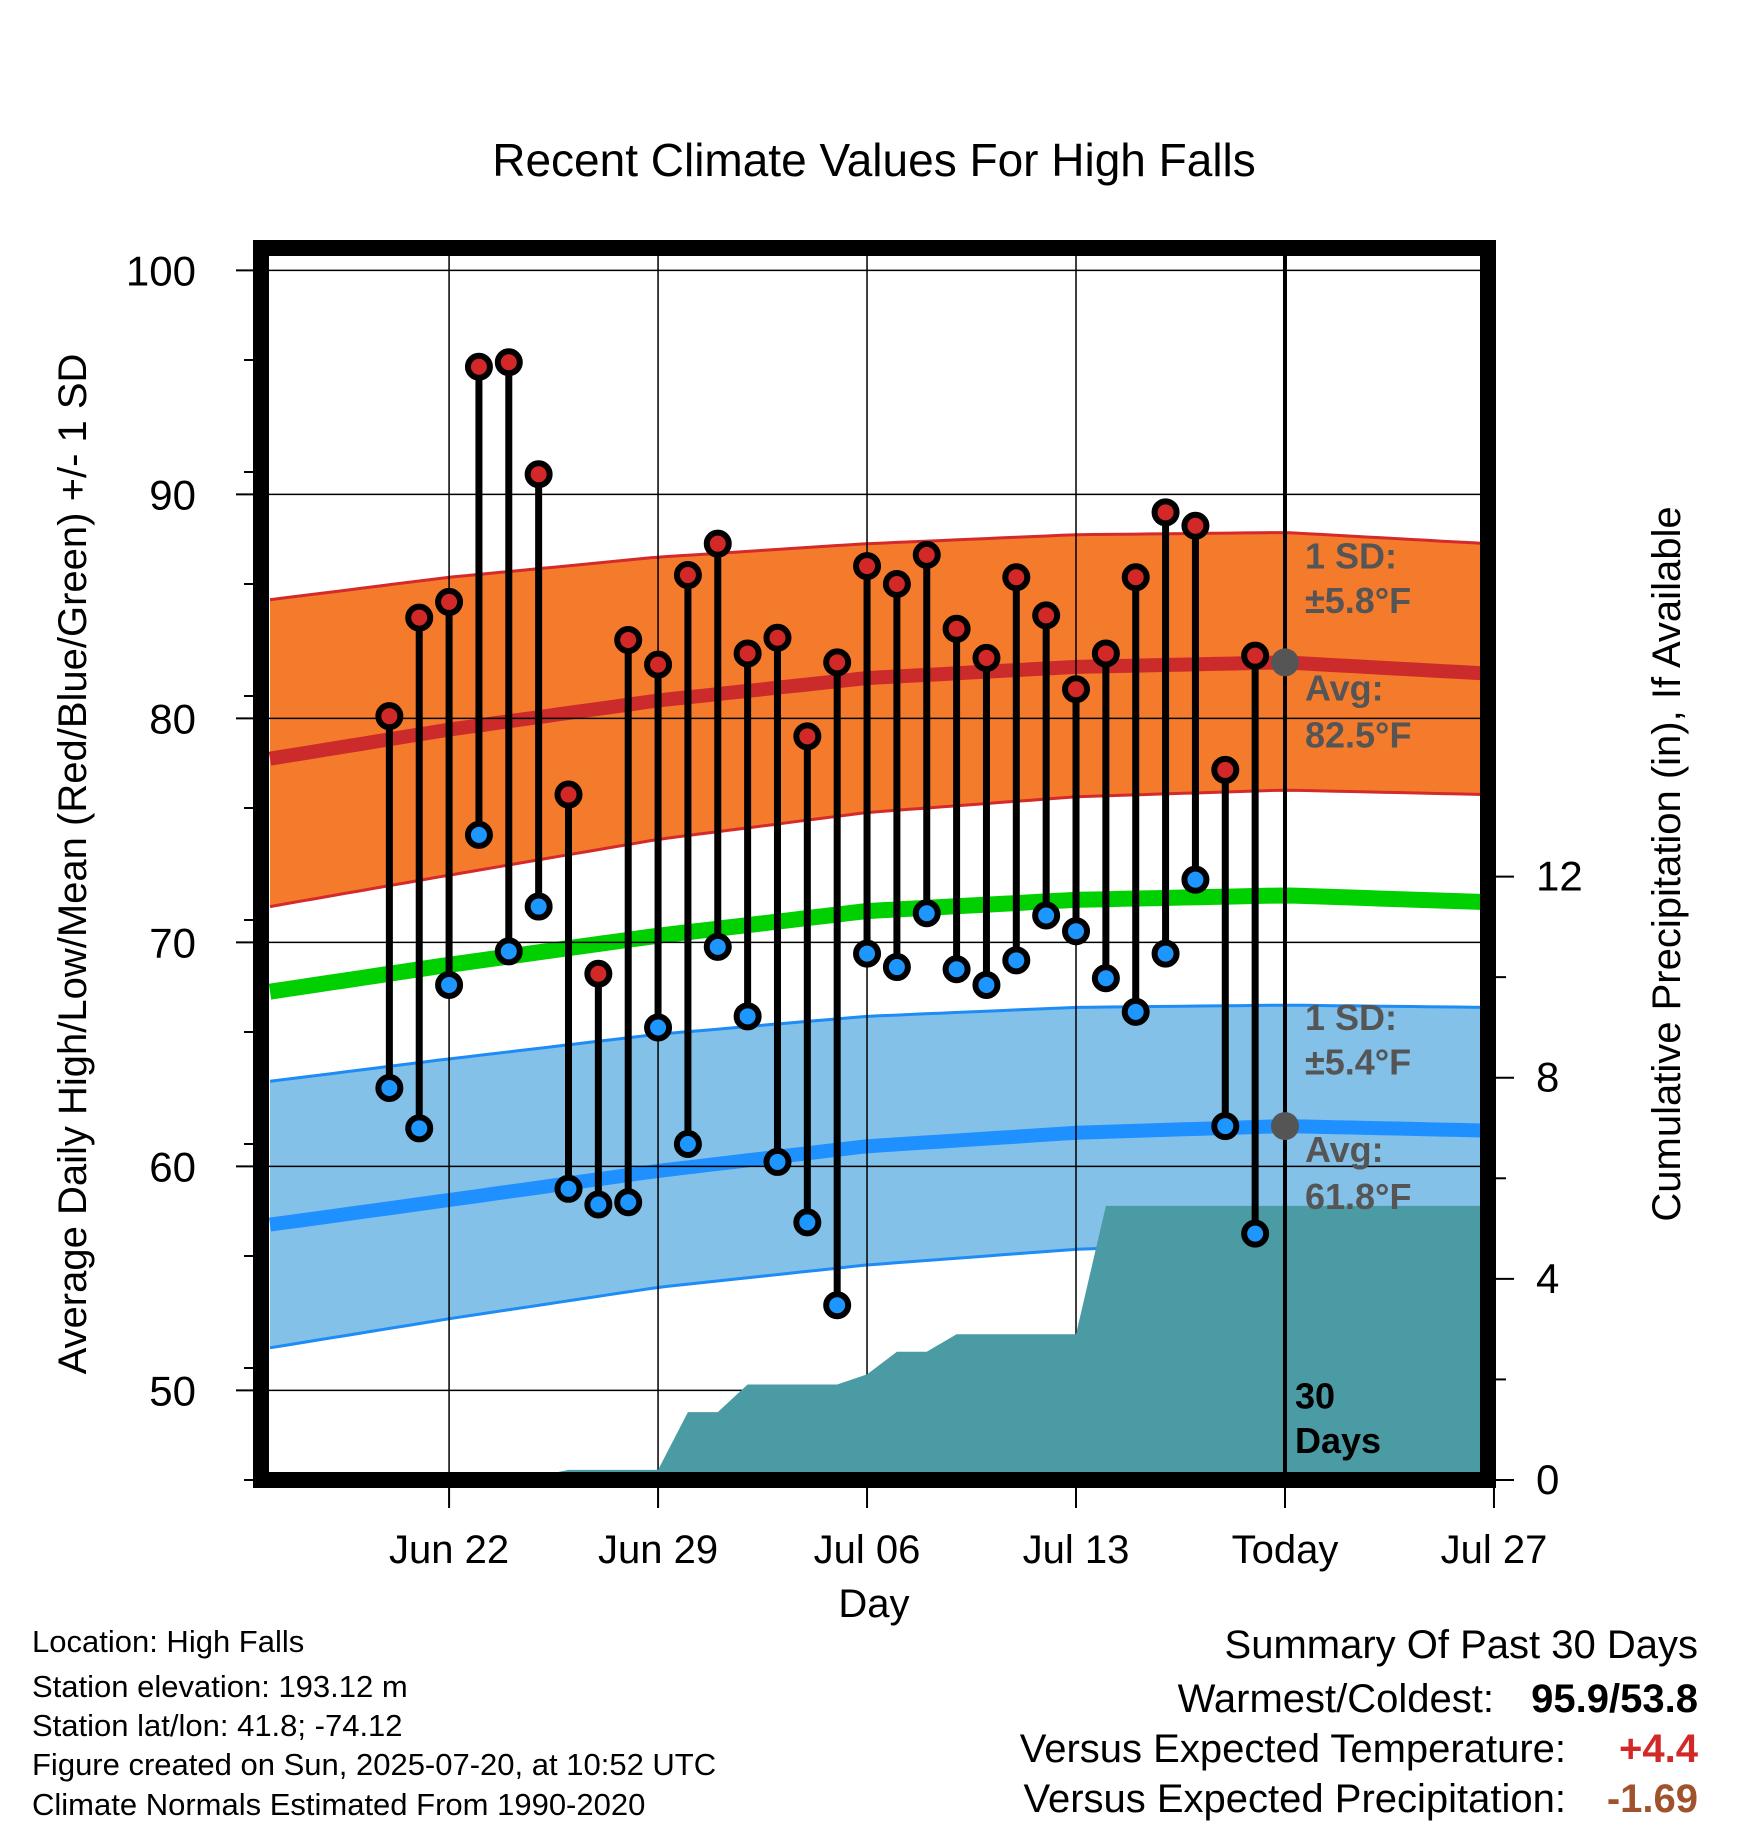  What do you see at coordinates (220, 1686) in the screenshot?
I see `footer-elevation: Station elevation: 193.12 m` at bounding box center [220, 1686].